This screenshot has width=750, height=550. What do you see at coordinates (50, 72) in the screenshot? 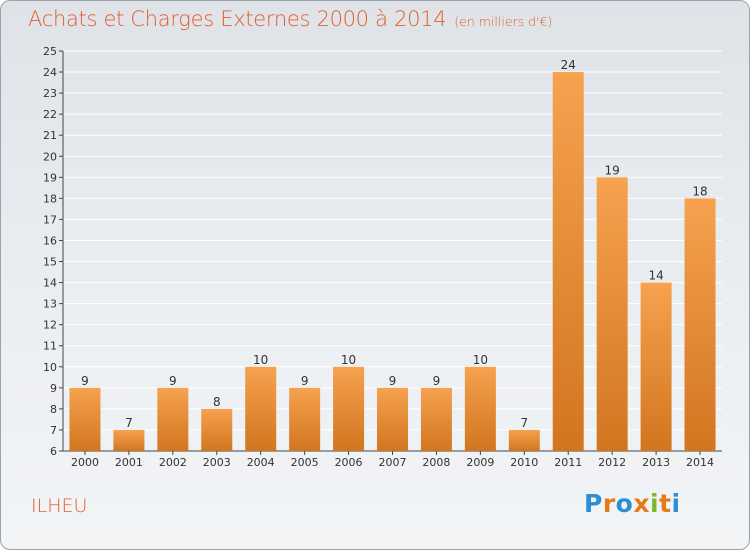
I see `y-tick-label: 24` at bounding box center [50, 72].